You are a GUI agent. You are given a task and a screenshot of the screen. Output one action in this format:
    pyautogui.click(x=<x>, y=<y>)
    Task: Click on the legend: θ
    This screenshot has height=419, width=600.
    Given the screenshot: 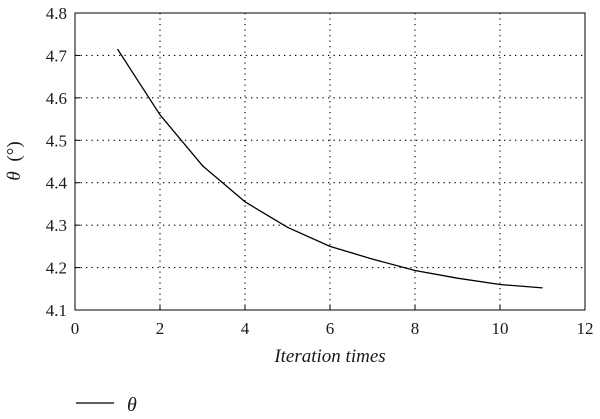 What is the action you would take?
    pyautogui.click(x=106, y=405)
    